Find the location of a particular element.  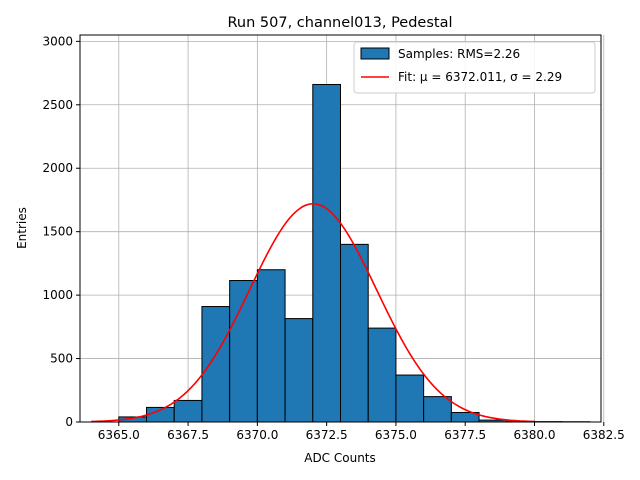

x-tick-label-6: 6380.0 is located at coordinates (534, 435).